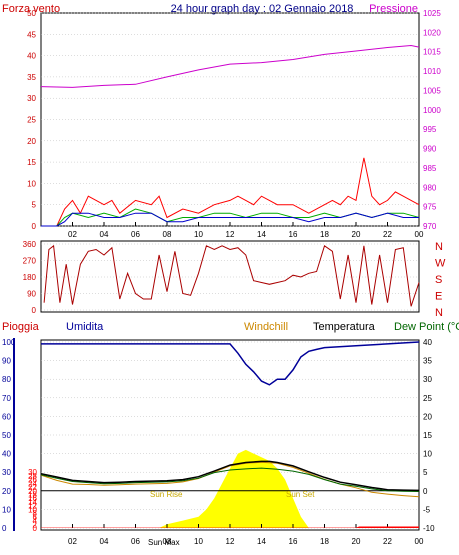 The width and height of the screenshot is (459, 555). Describe the element at coordinates (430, 207) in the screenshot. I see `pressure-tick-label: 975` at that location.